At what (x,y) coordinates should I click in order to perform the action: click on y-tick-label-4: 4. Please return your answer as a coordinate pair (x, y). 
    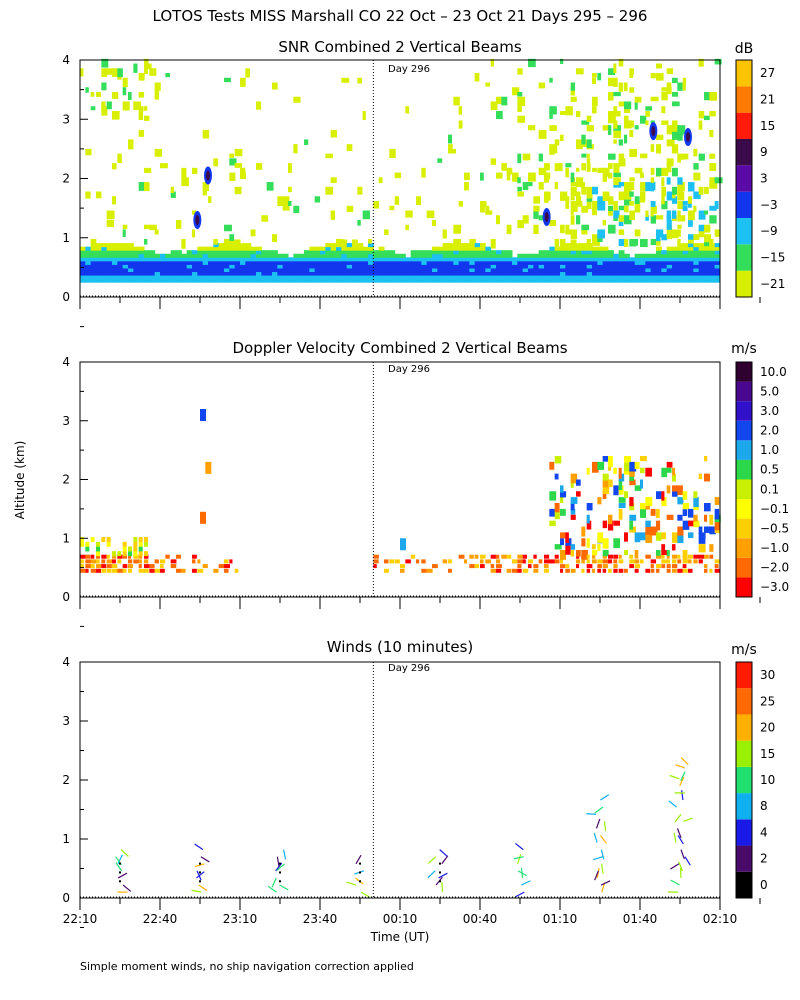
    Looking at the image, I should click on (66, 60).